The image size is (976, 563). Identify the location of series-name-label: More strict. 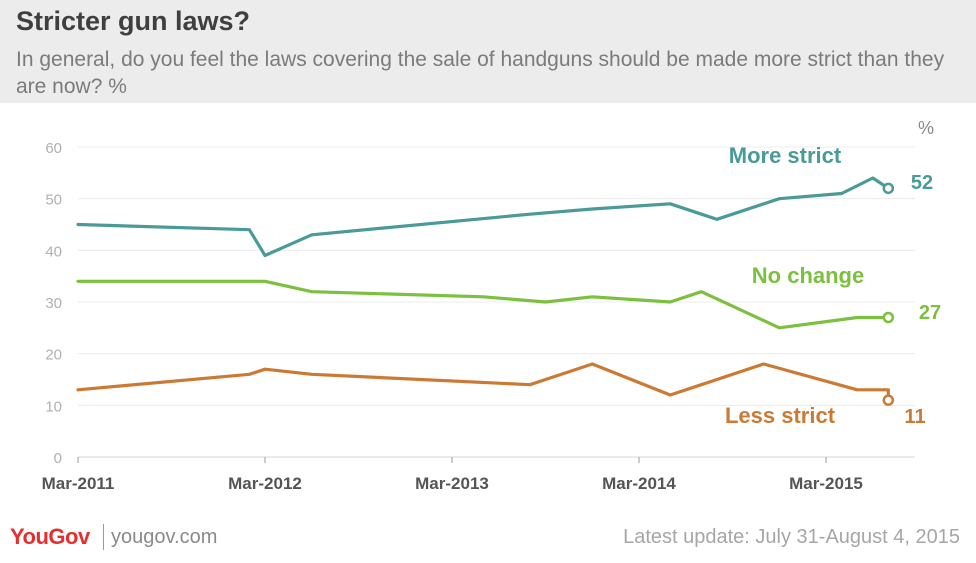
(785, 155).